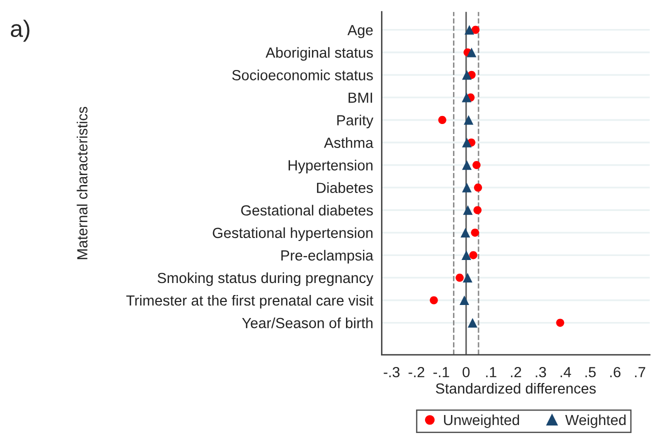  What do you see at coordinates (266, 279) in the screenshot?
I see `y-tick-label: Smoking status during pregnancy` at bounding box center [266, 279].